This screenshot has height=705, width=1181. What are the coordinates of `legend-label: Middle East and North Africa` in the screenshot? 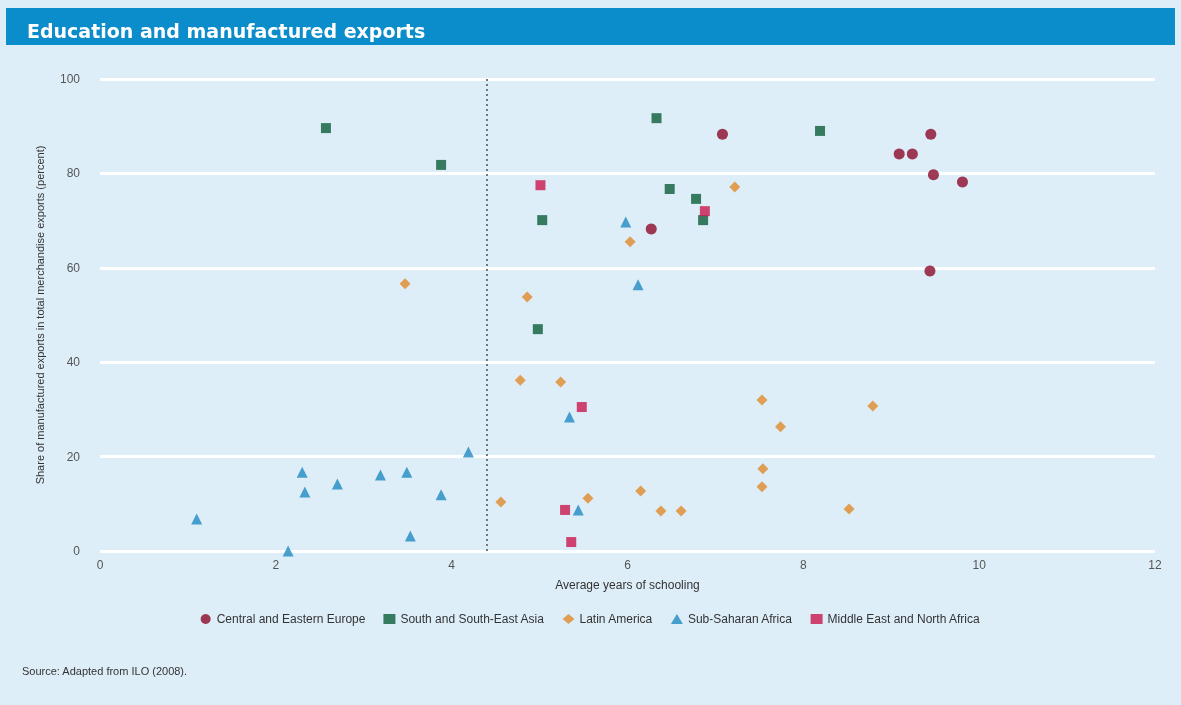 It's located at (903, 619).